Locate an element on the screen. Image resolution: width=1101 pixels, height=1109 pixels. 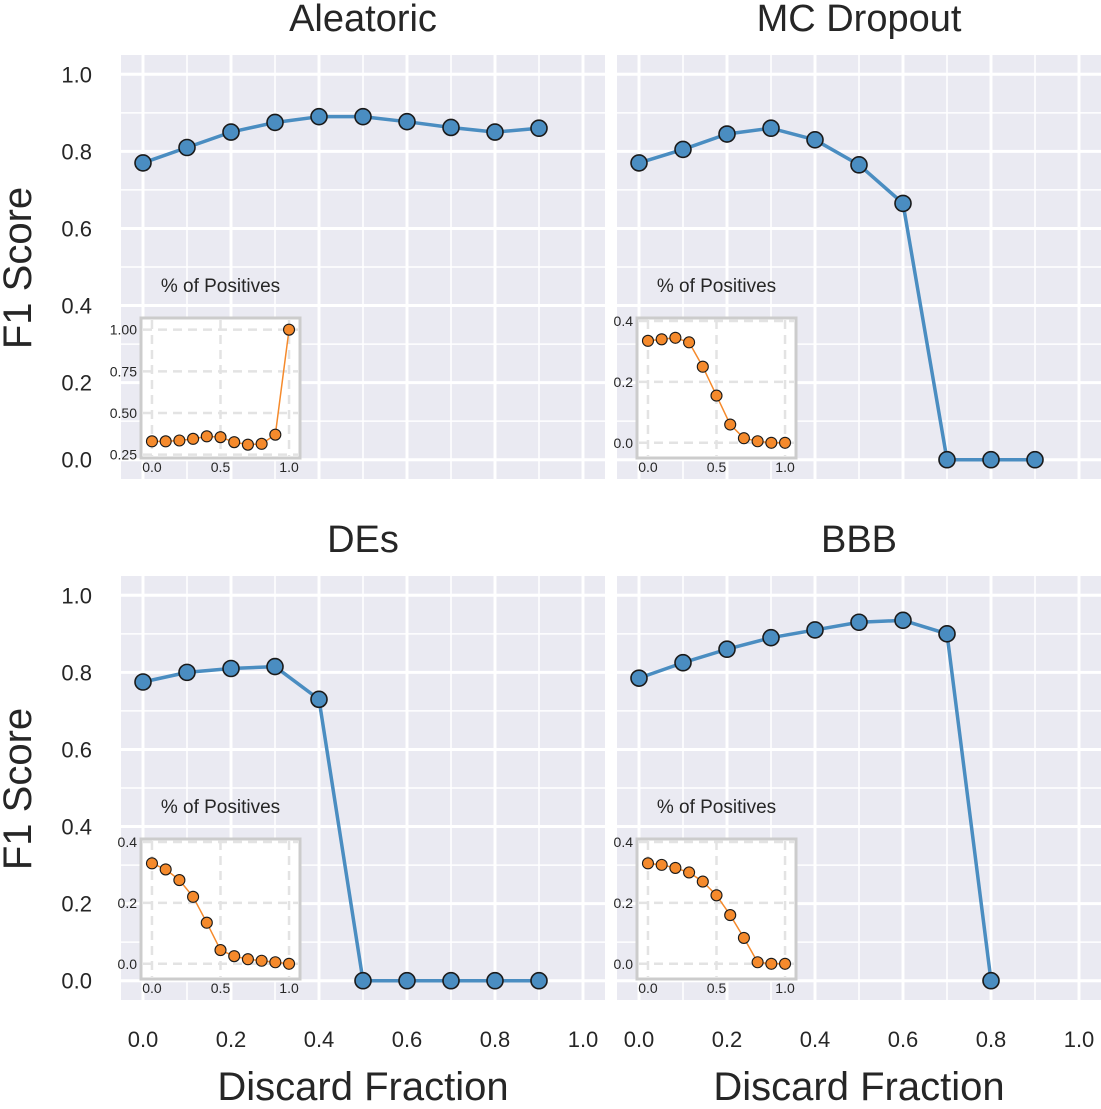
panel-title: BBB is located at coordinates (859, 540).